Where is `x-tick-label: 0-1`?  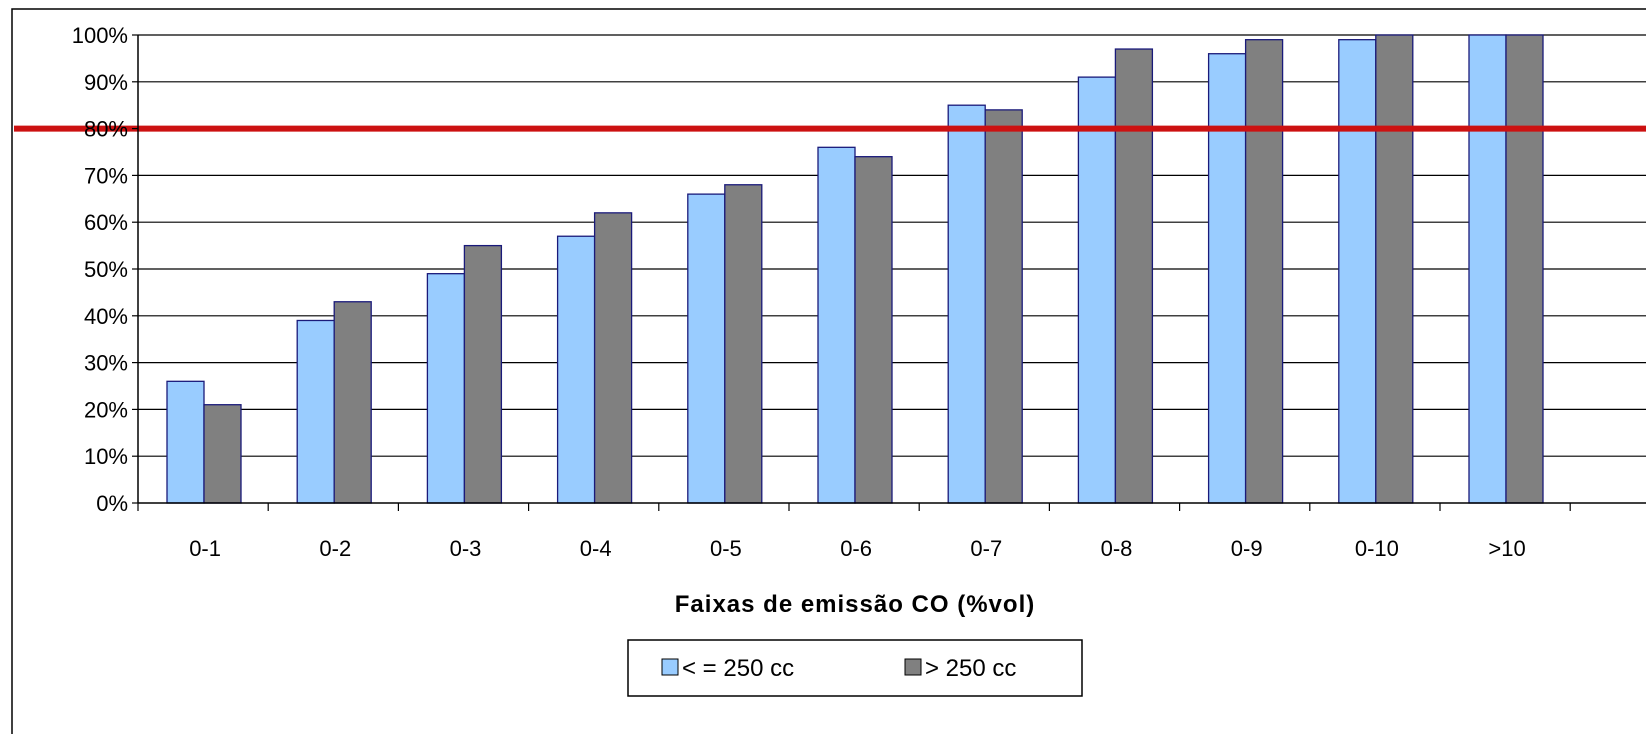 x-tick-label: 0-1 is located at coordinates (205, 548).